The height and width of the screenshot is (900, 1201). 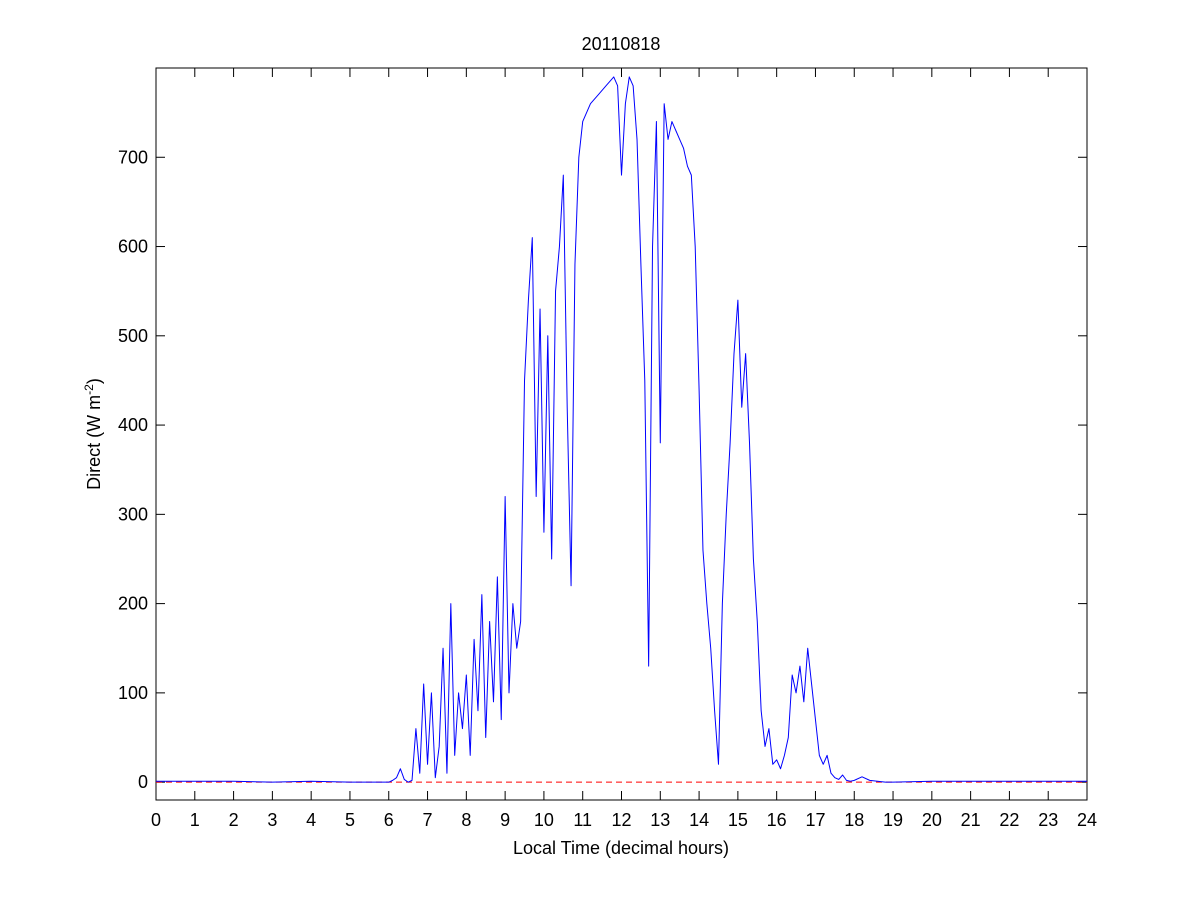 What do you see at coordinates (133, 425) in the screenshot?
I see `y-tick-label: 400` at bounding box center [133, 425].